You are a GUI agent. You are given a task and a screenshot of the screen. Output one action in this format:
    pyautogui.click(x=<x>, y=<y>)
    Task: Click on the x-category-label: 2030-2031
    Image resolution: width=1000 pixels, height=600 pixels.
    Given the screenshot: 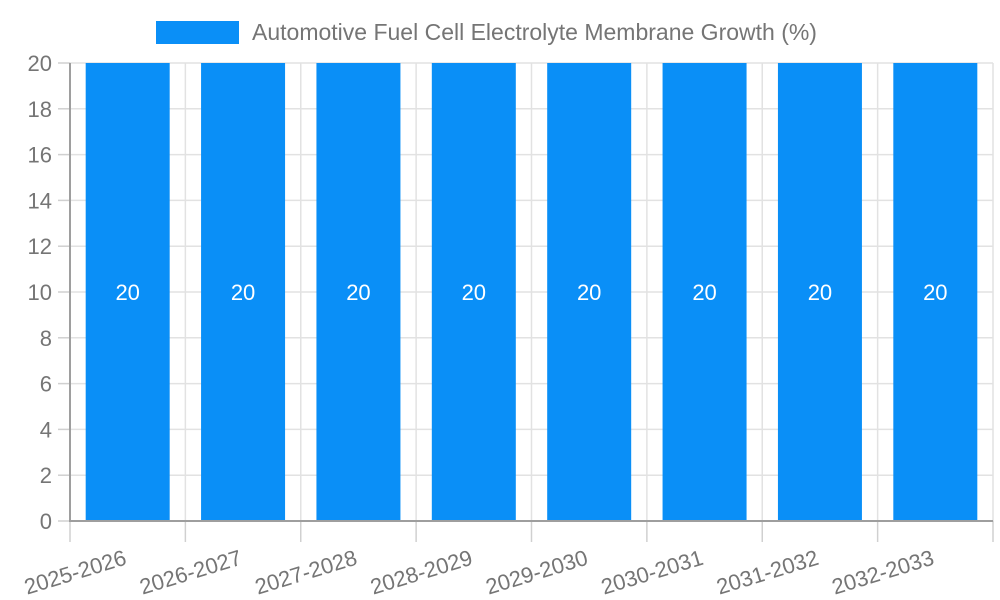 What is the action you would take?
    pyautogui.click(x=652, y=572)
    